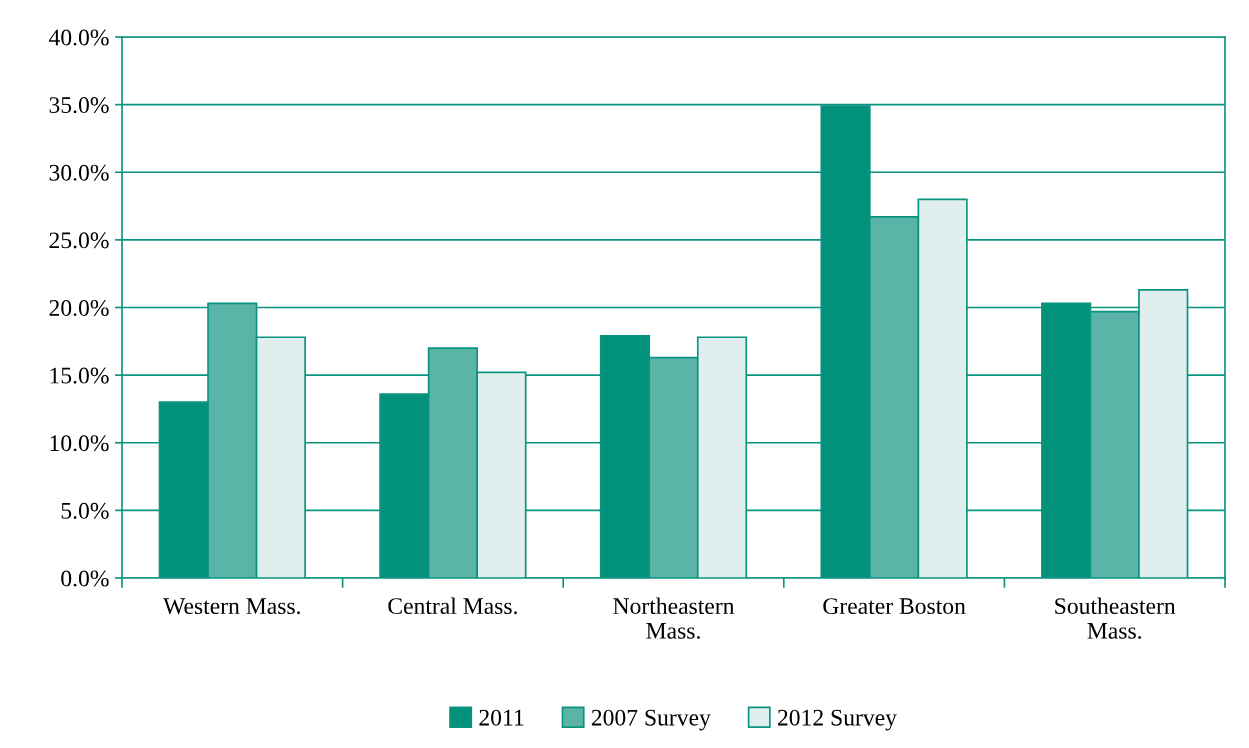  Describe the element at coordinates (79, 105) in the screenshot. I see `y-tick-label: 35.0%` at that location.